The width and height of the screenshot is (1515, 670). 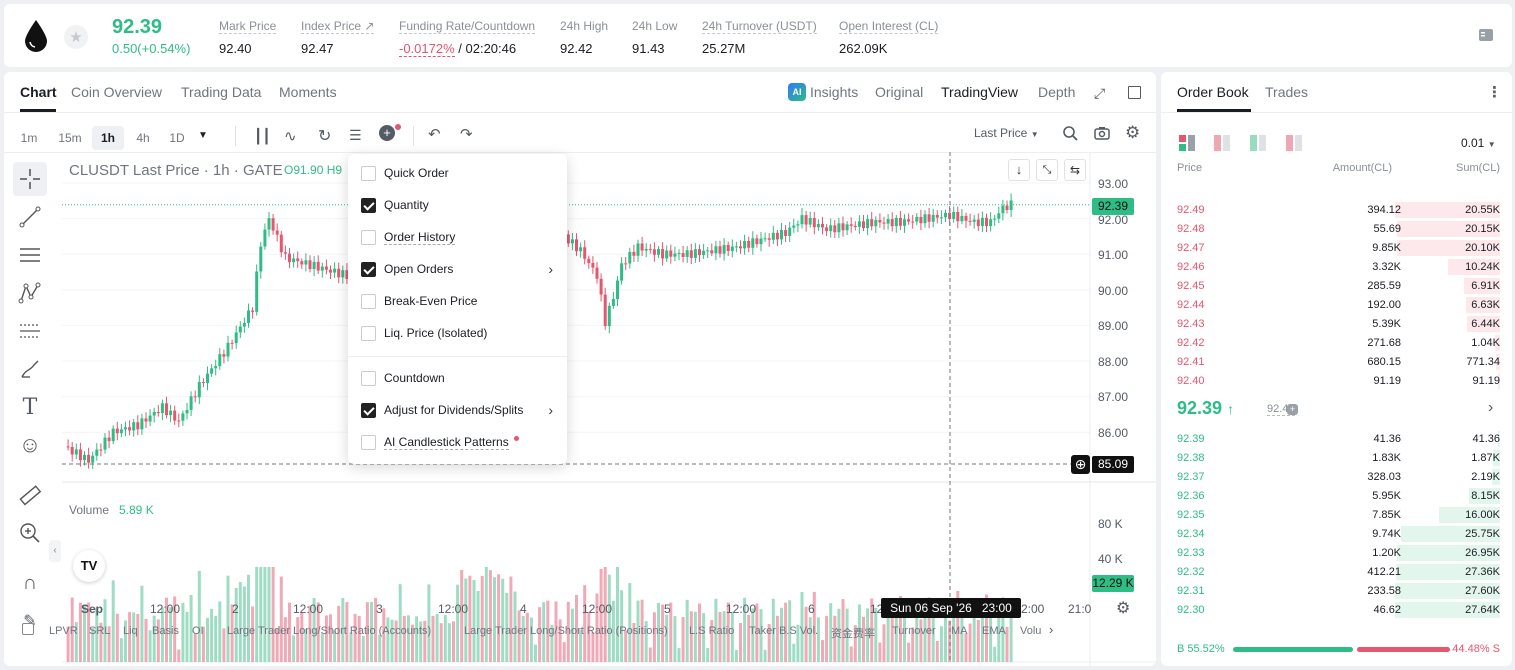 I want to click on redo-icon: ↷, so click(x=466, y=134).